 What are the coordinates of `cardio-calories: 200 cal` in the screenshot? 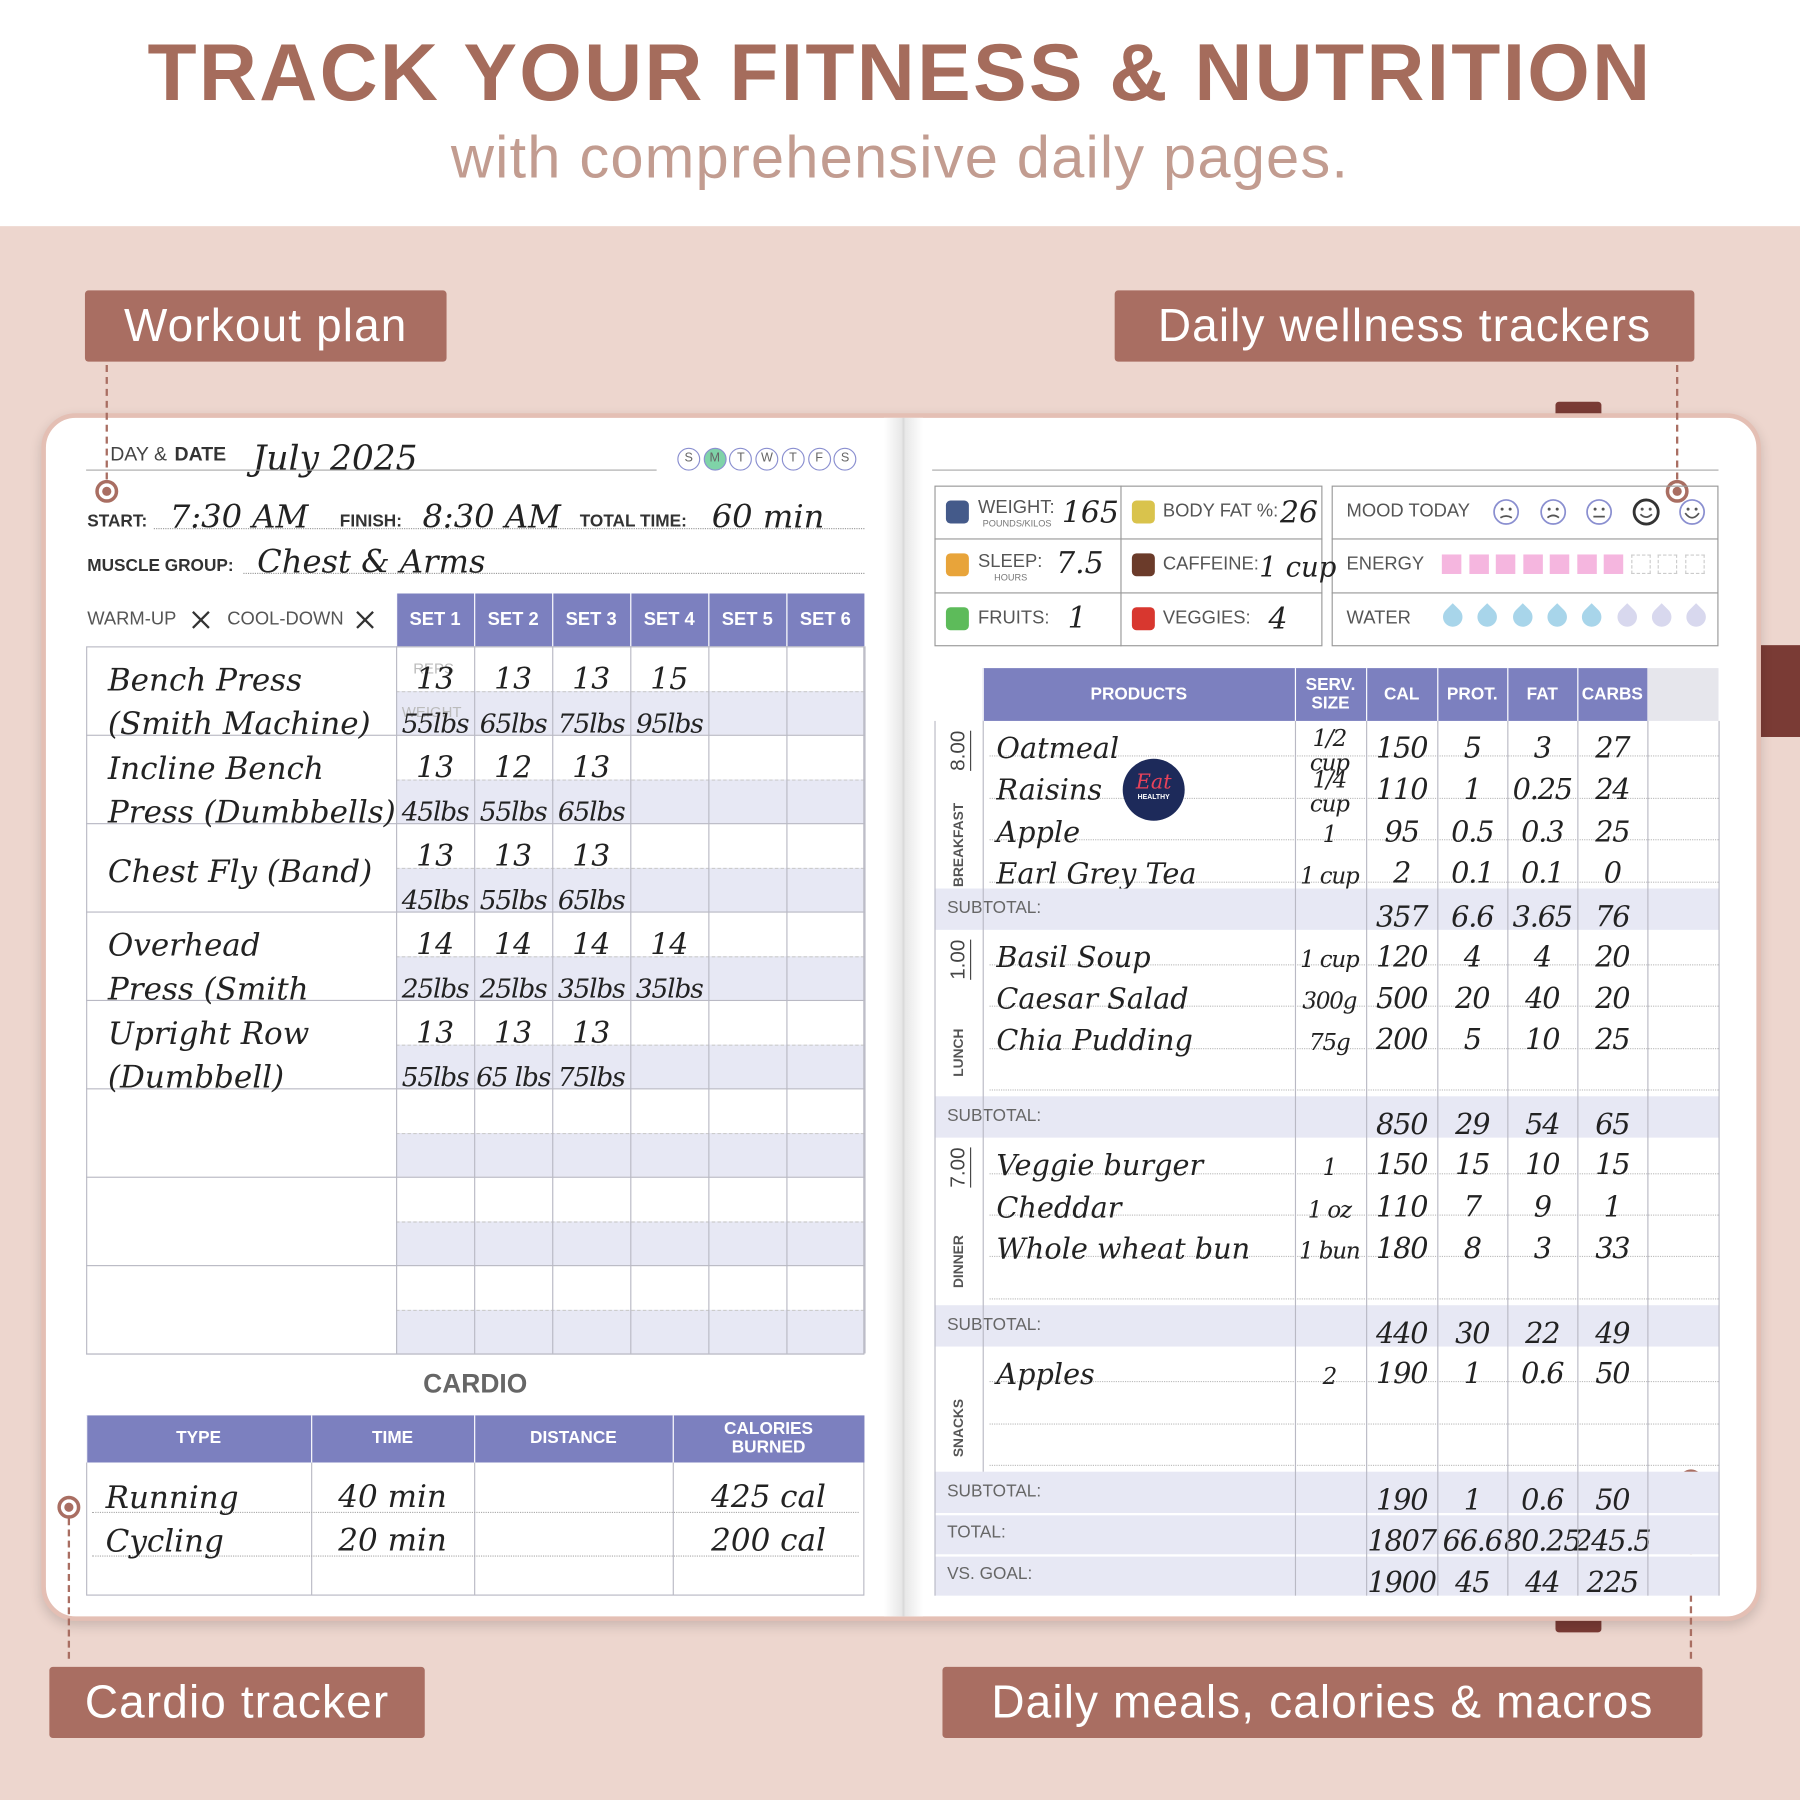 It's located at (768, 1541).